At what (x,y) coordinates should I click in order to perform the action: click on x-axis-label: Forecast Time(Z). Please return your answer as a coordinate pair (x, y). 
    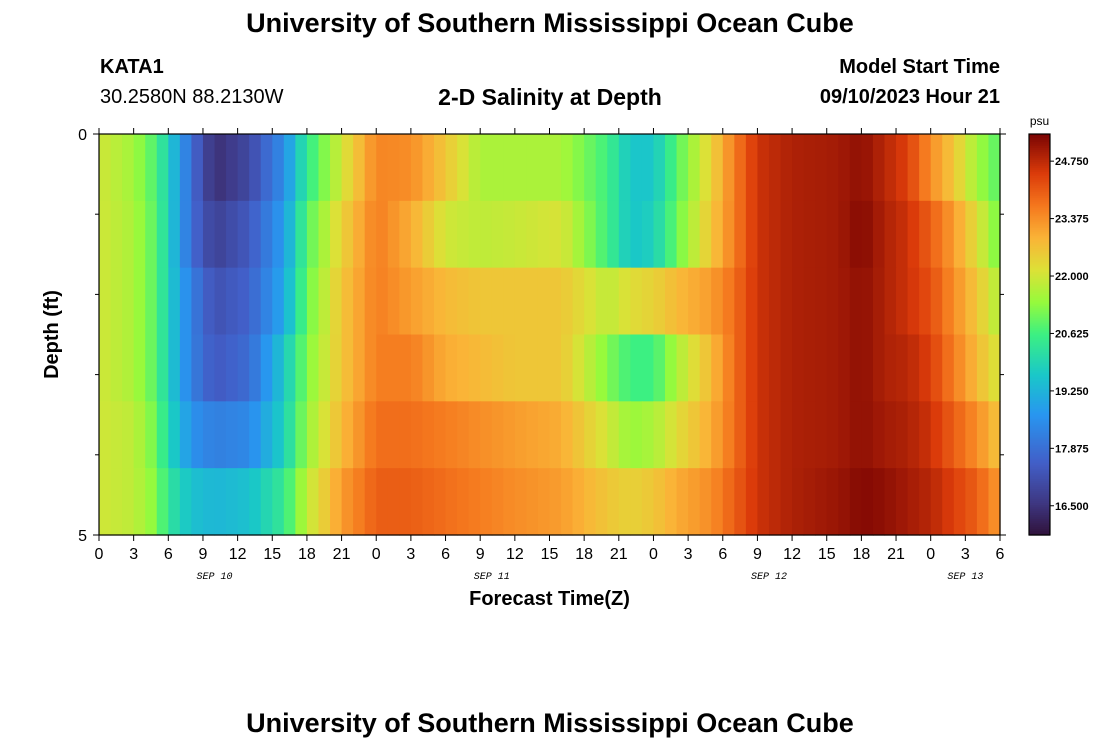
    Looking at the image, I should click on (549, 599).